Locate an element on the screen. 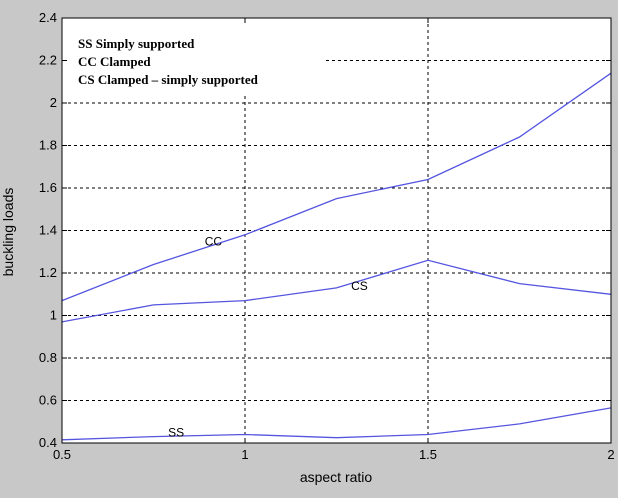 The image size is (618, 498). x-tick-label-0: 0.5 is located at coordinates (62, 454).